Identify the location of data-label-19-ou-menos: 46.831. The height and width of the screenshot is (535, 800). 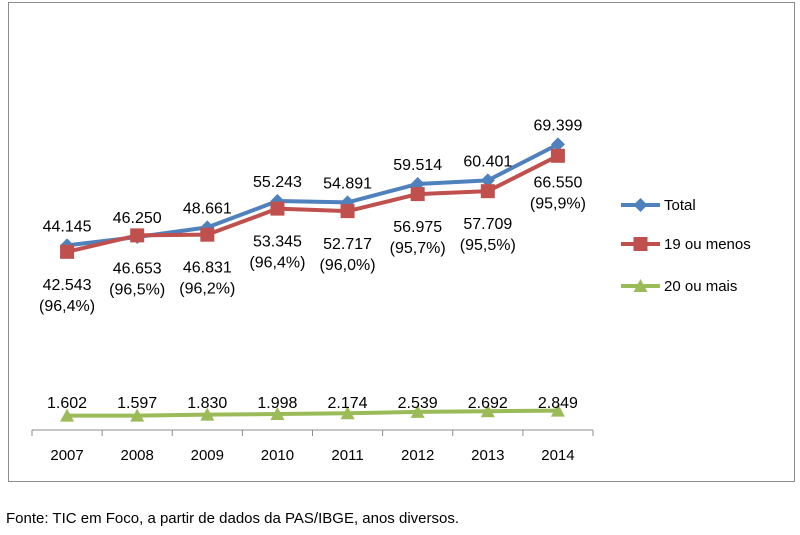
(207, 268).